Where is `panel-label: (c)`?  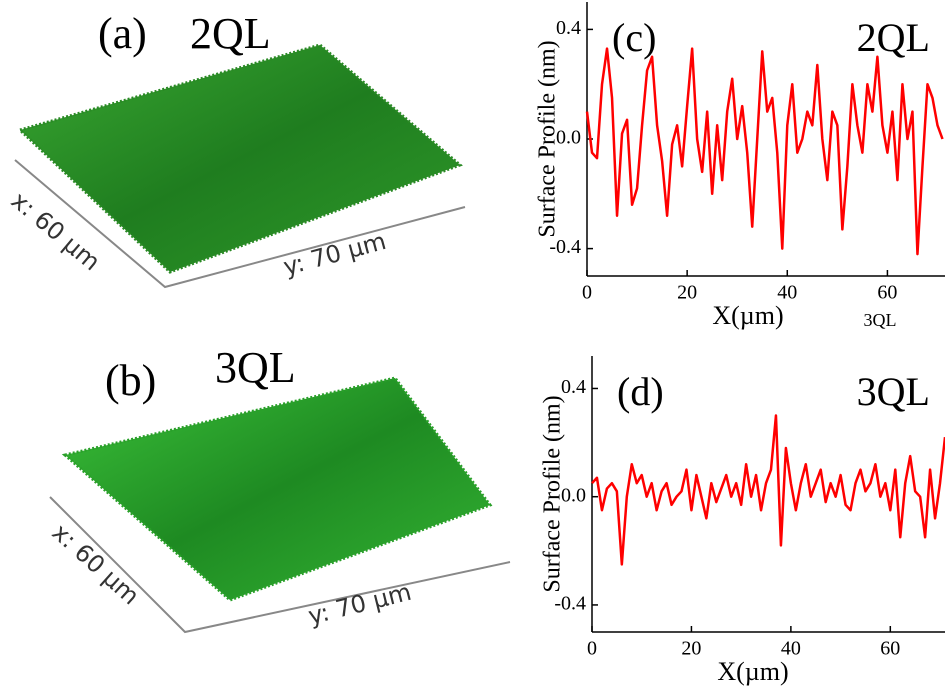 panel-label: (c) is located at coordinates (634, 37).